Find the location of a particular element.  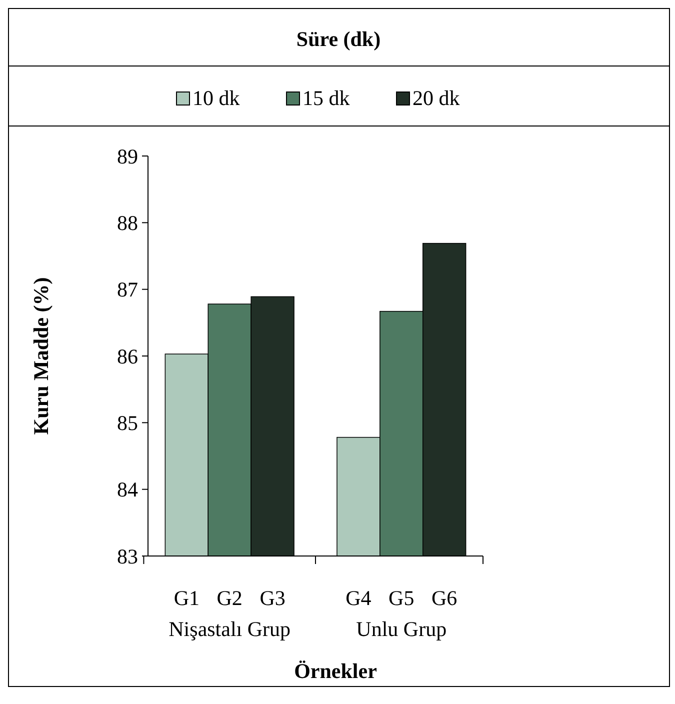

text: G6 is located at coordinates (445, 598).